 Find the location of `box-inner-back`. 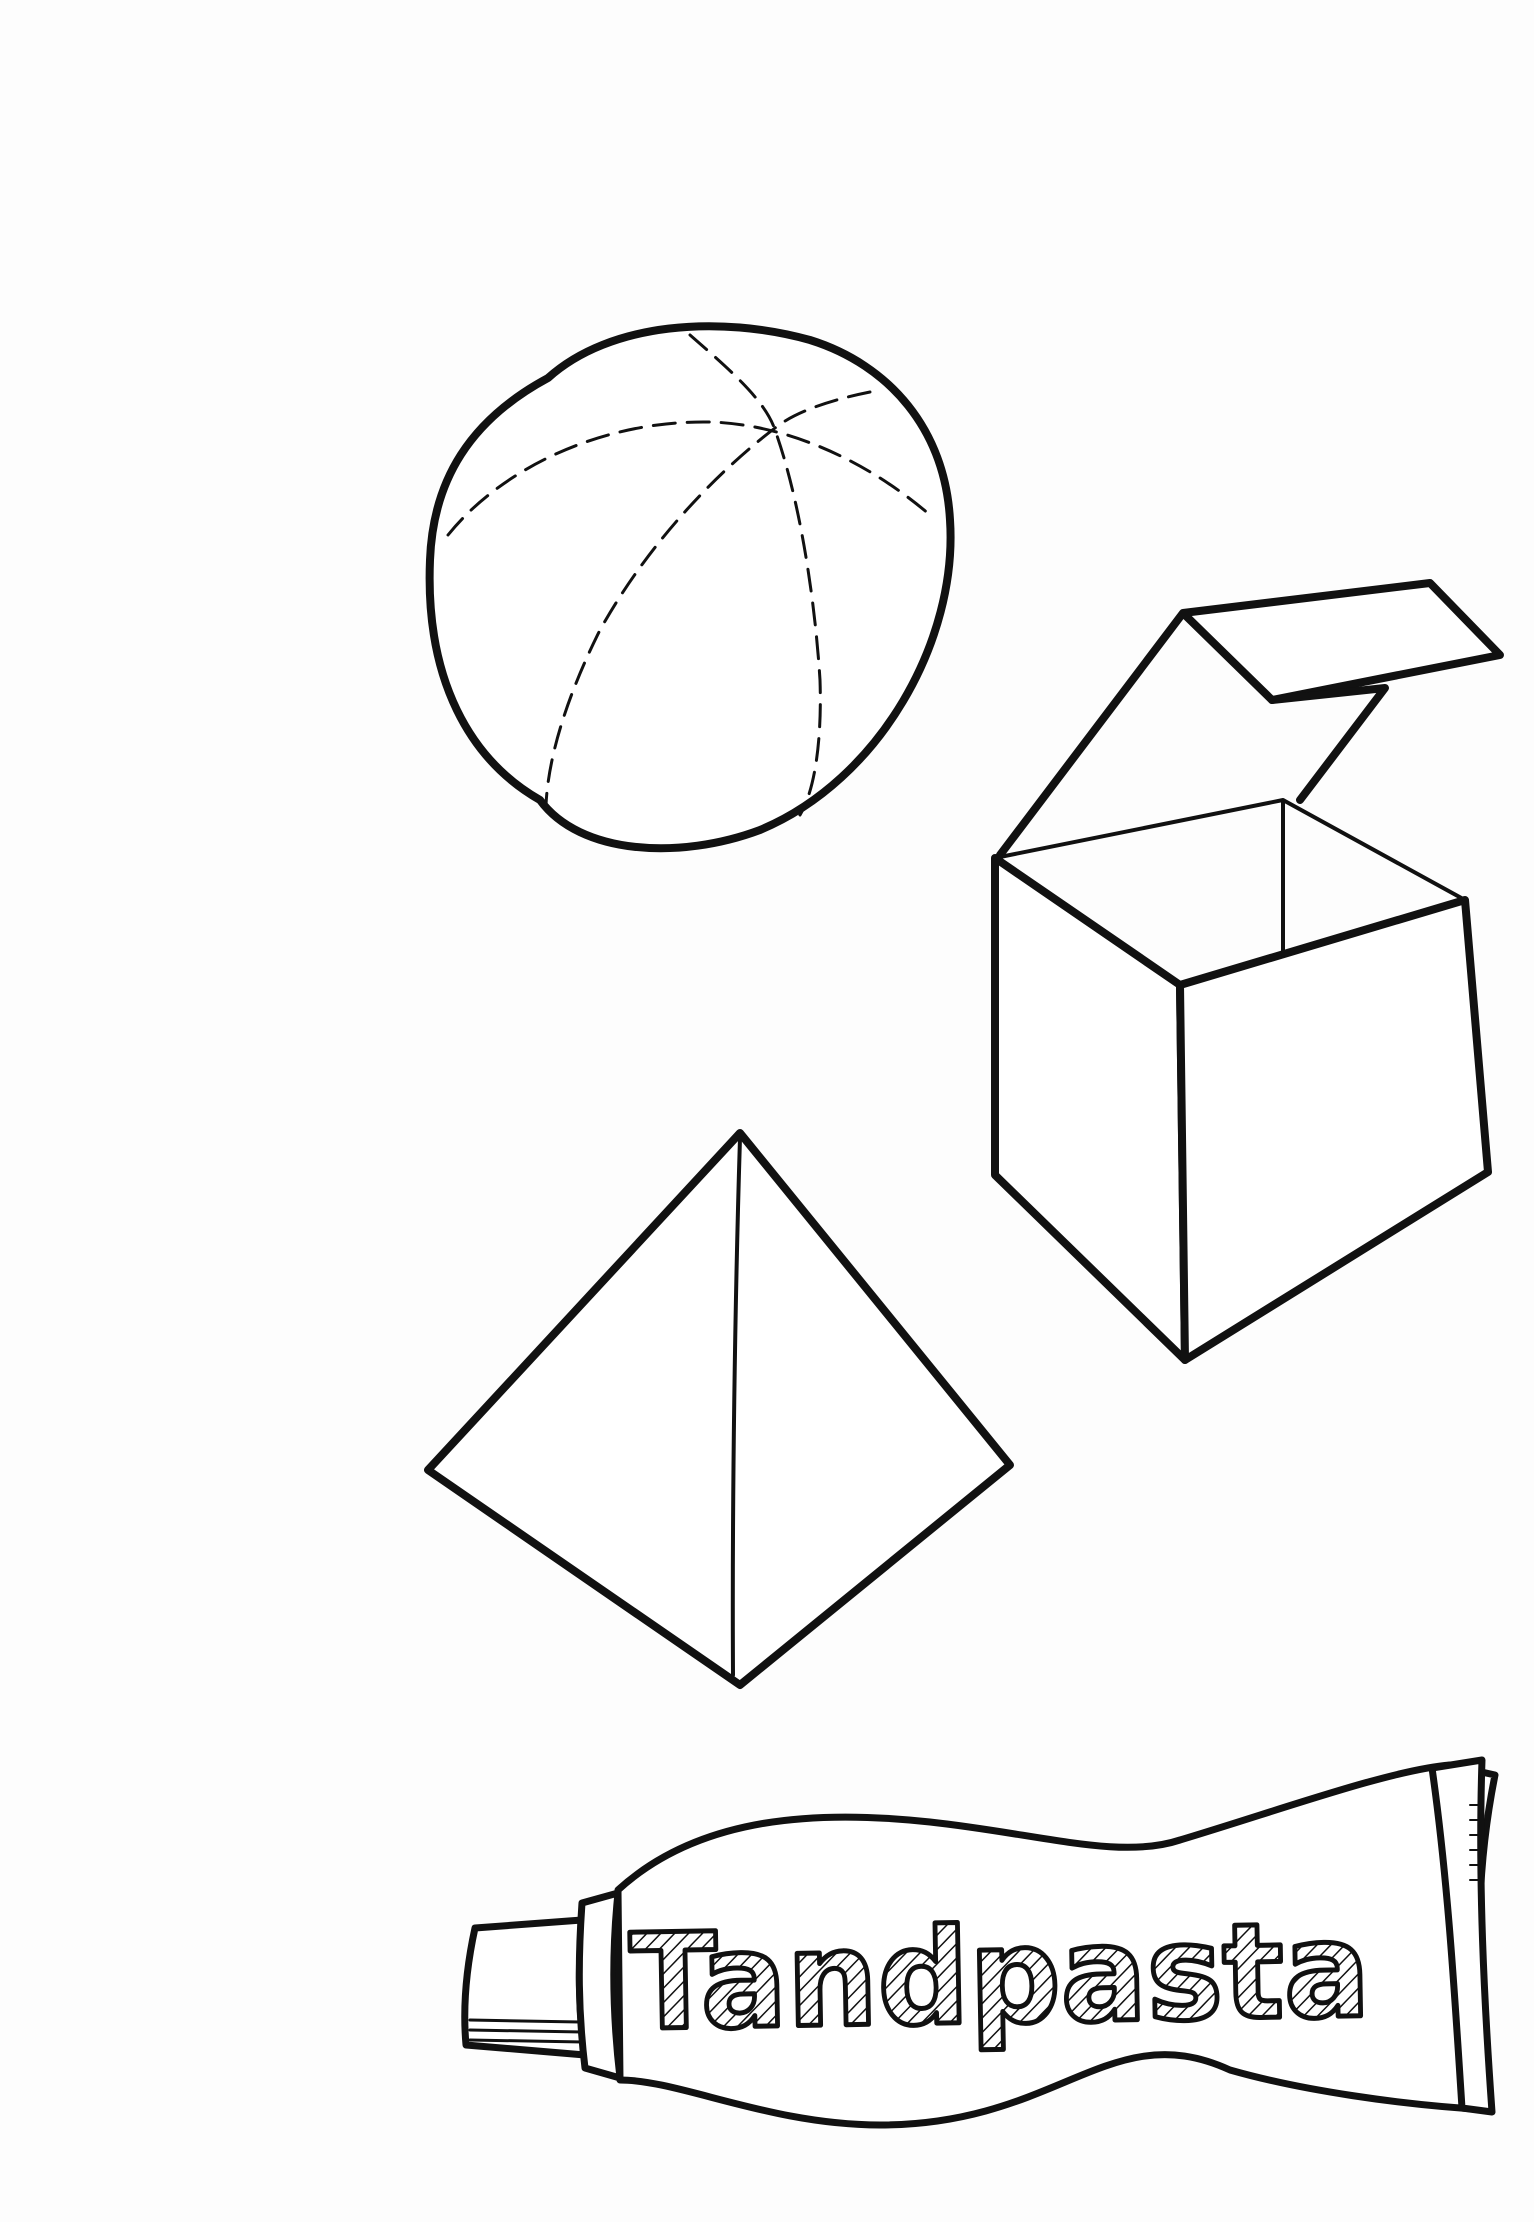

box-inner-back is located at coordinates (1230, 877).